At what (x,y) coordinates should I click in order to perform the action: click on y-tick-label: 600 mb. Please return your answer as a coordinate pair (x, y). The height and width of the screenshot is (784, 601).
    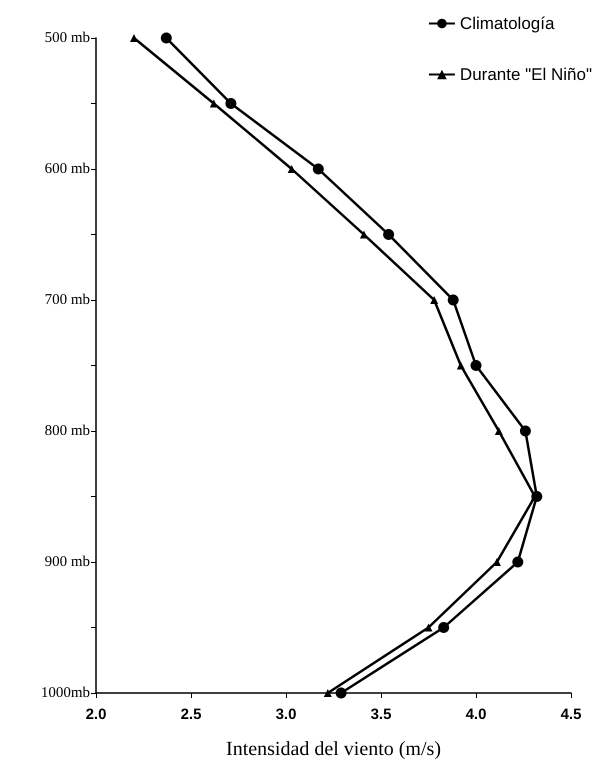
    Looking at the image, I should click on (67, 169).